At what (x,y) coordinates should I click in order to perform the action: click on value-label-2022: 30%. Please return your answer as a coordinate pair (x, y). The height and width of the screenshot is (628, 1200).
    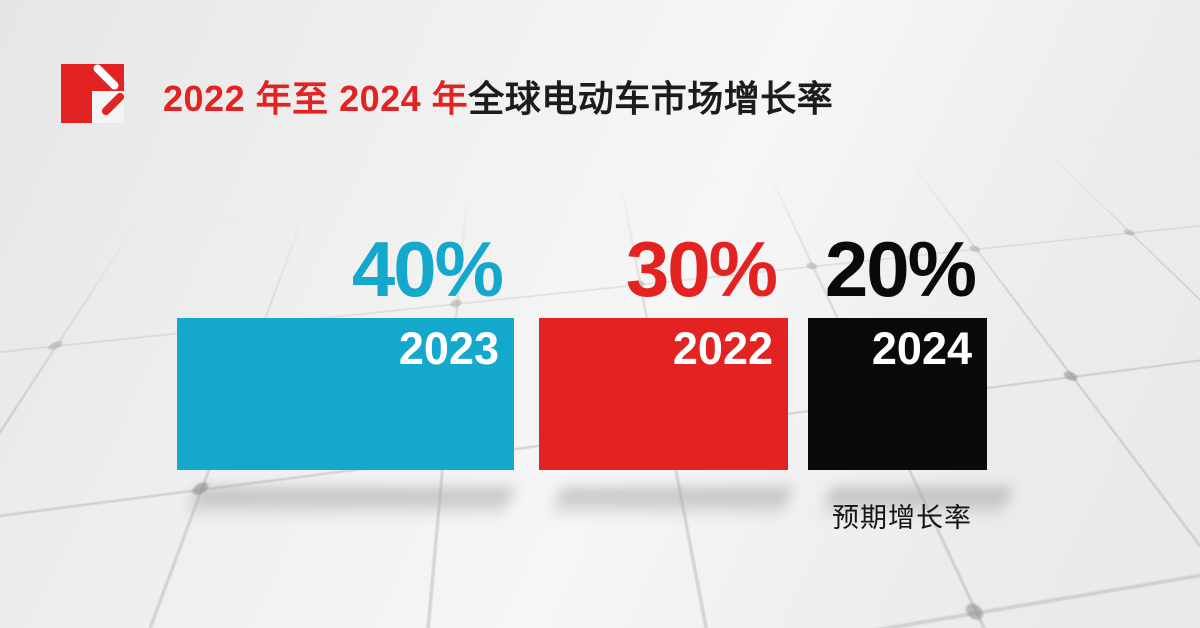
    Looking at the image, I should click on (701, 269).